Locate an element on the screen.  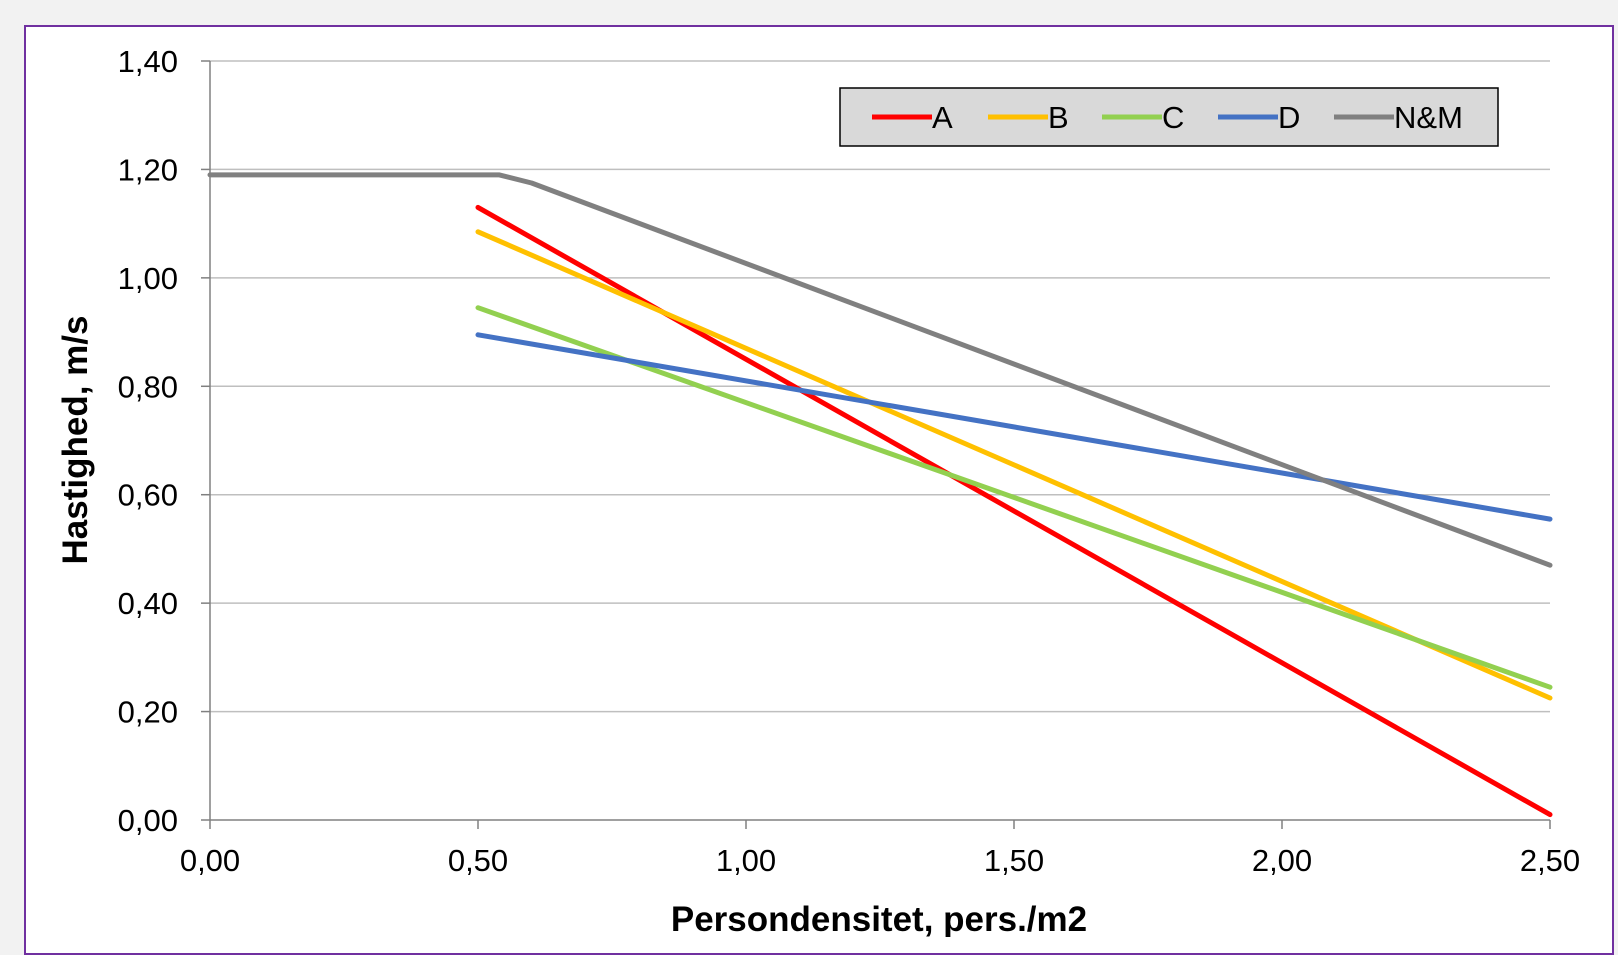
x-tick-label: 0,50 is located at coordinates (478, 860).